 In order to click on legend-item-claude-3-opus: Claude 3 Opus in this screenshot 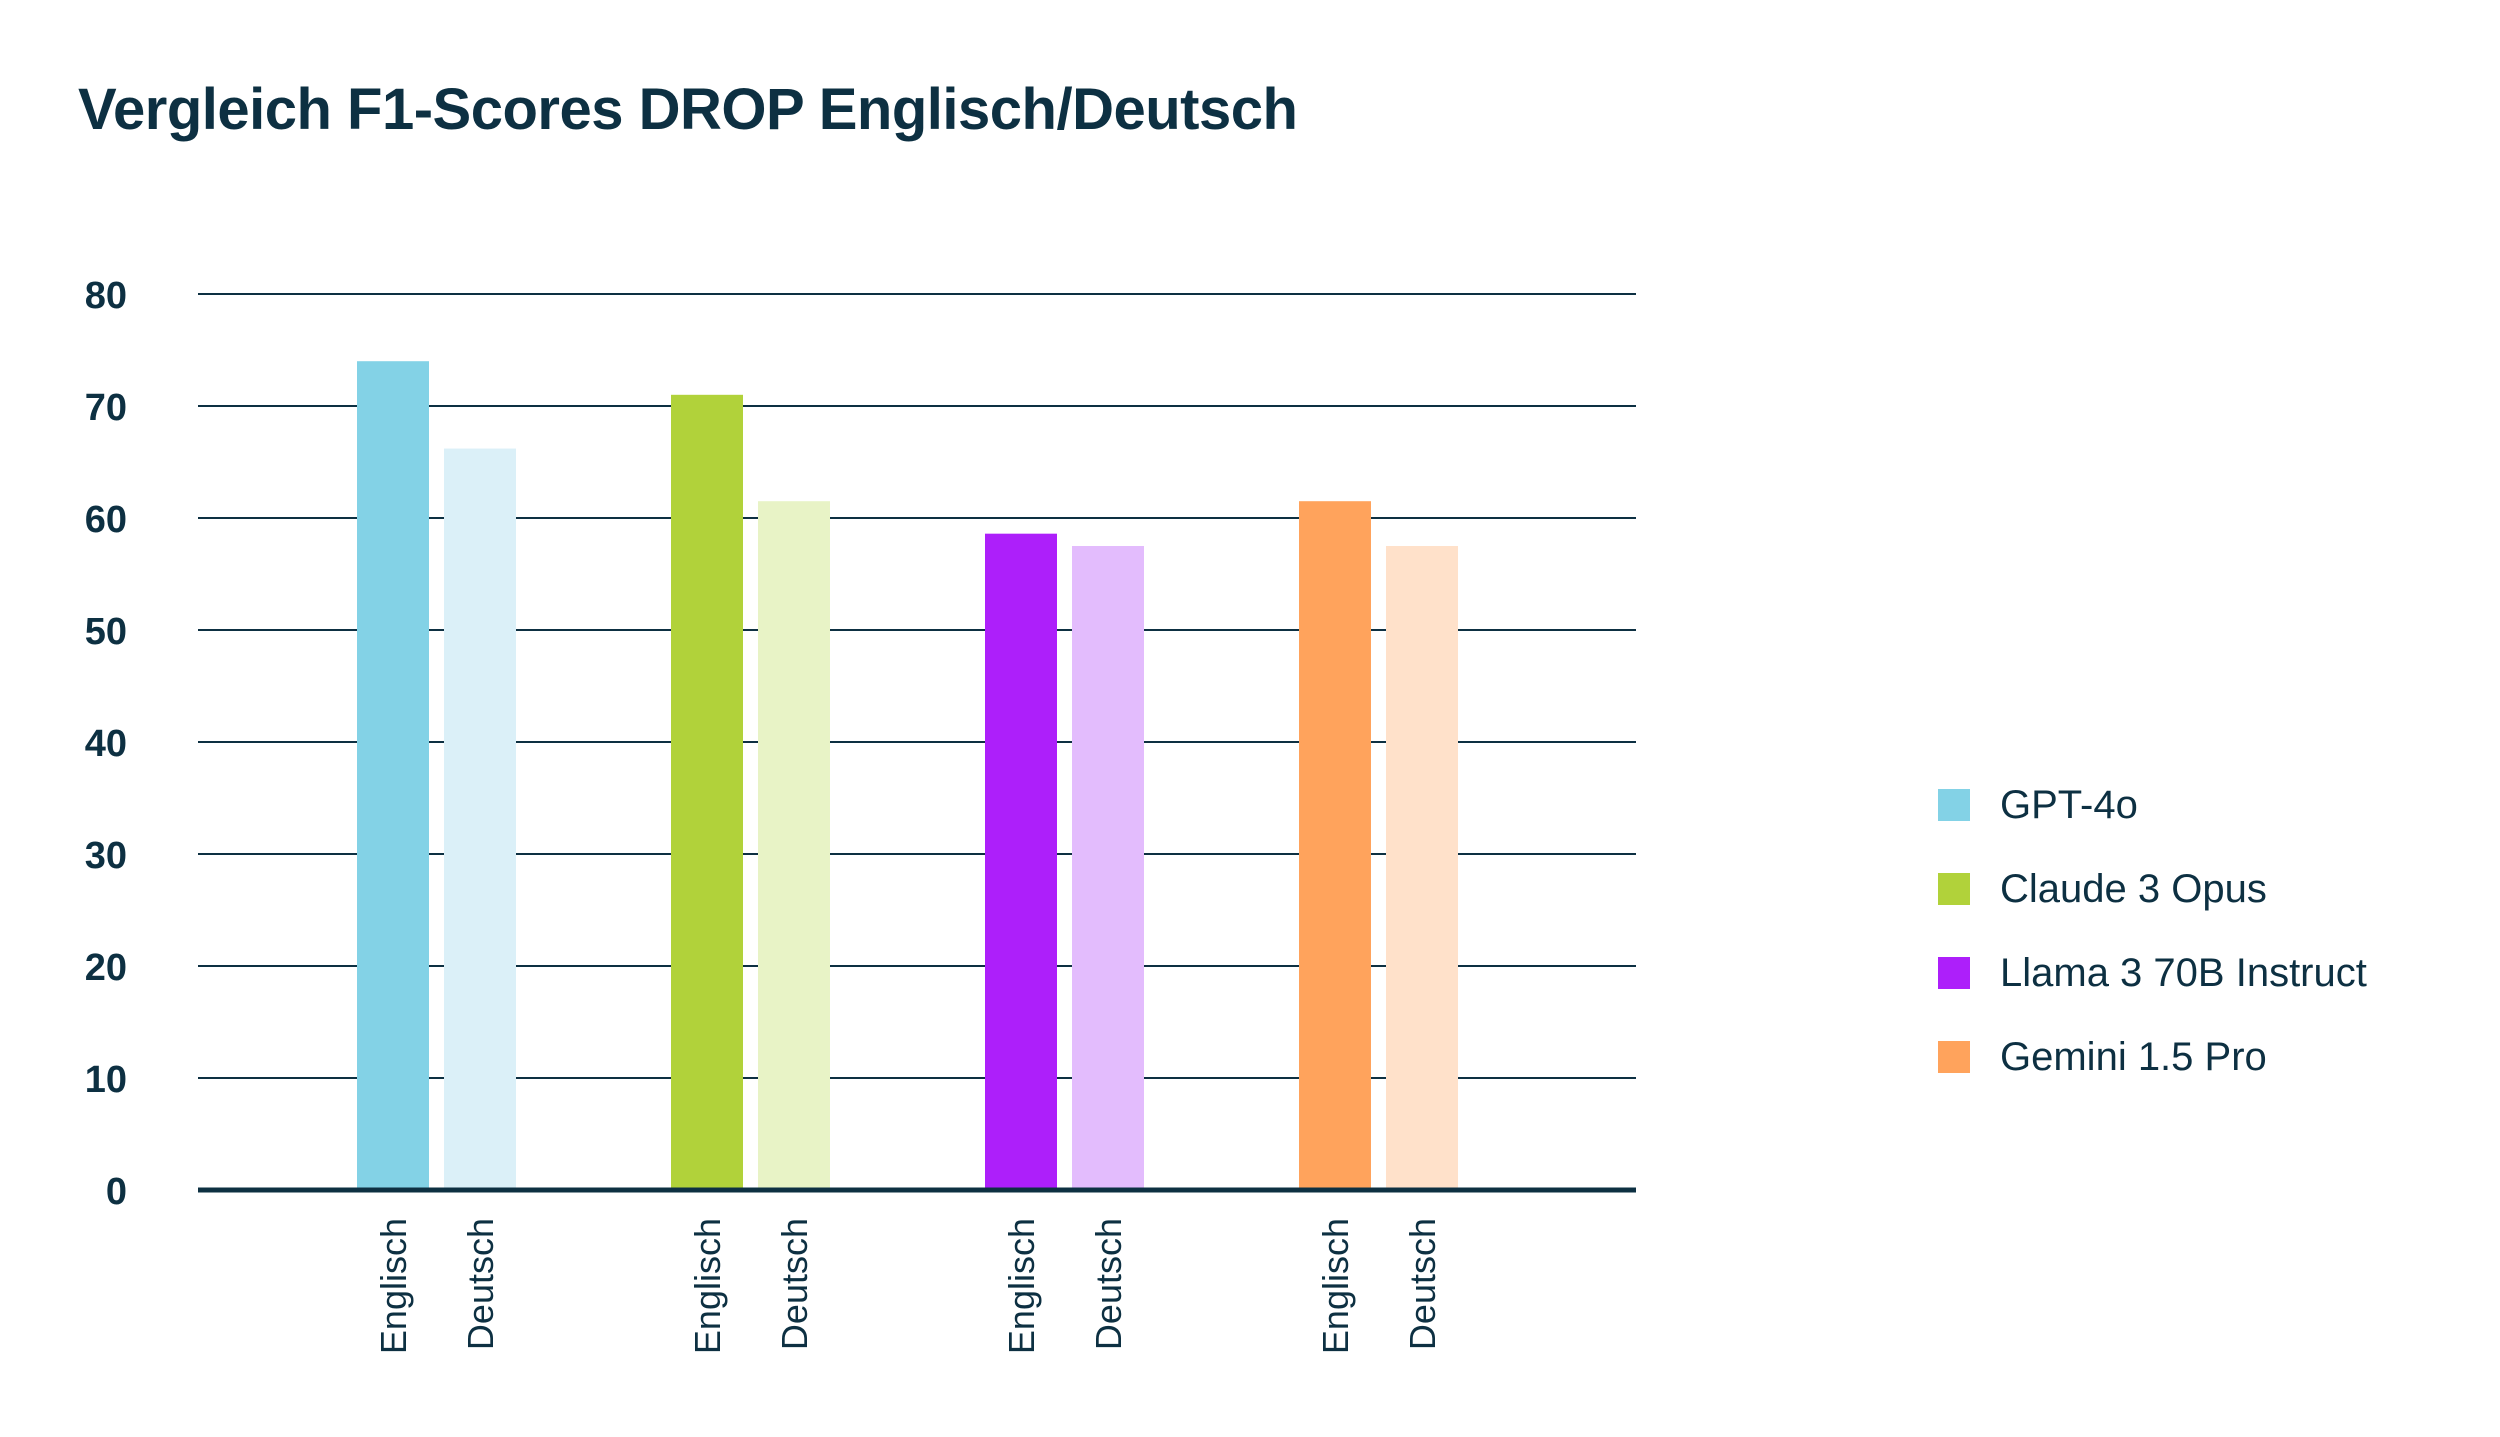, I will do `click(2152, 889)`.